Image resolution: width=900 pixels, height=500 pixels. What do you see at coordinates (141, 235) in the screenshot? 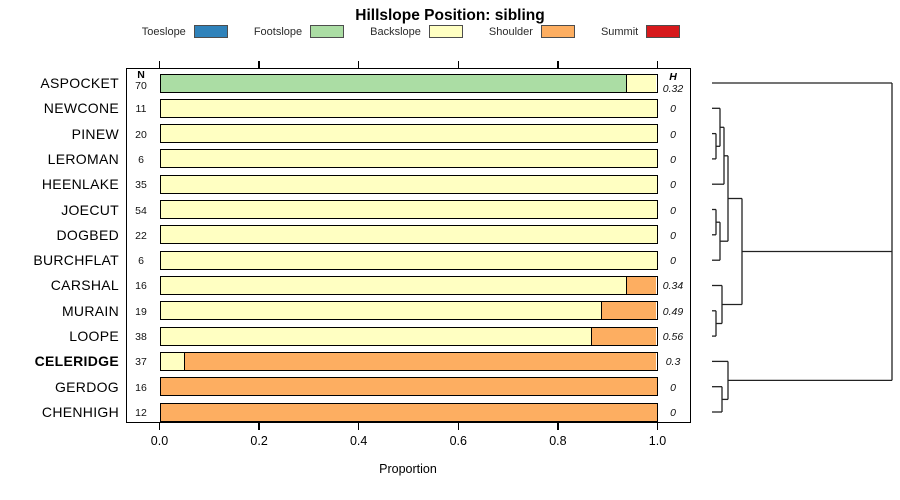
I see `n-value: 22` at bounding box center [141, 235].